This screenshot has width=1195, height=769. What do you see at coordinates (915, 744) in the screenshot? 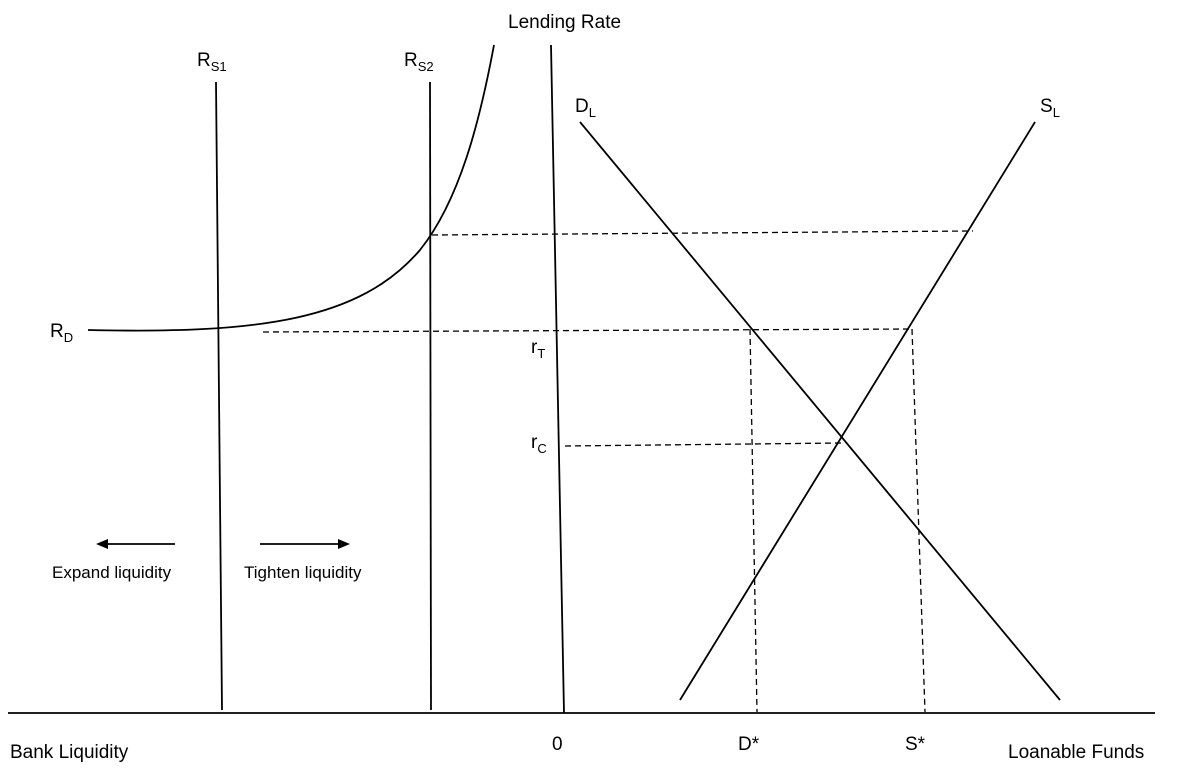
I see `s-star-label: S*` at bounding box center [915, 744].